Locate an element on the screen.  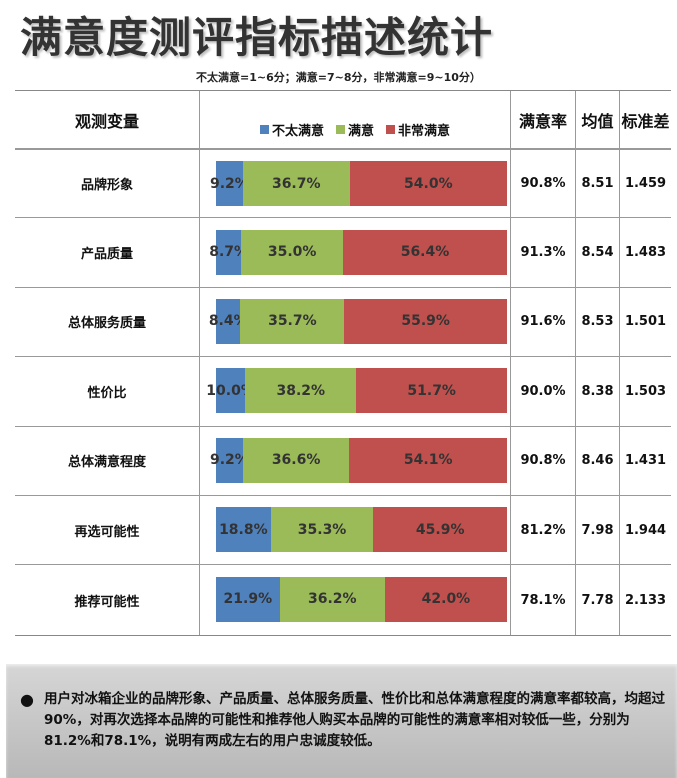
header-sd: 标准差 is located at coordinates (645, 121).